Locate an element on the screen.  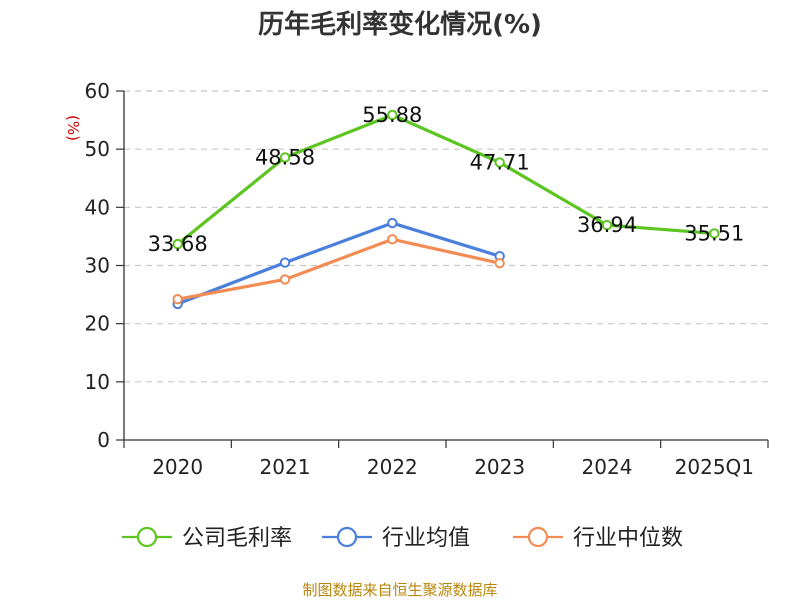
source-note: 制图数据来自恒生聚源数据库 is located at coordinates (399, 590).